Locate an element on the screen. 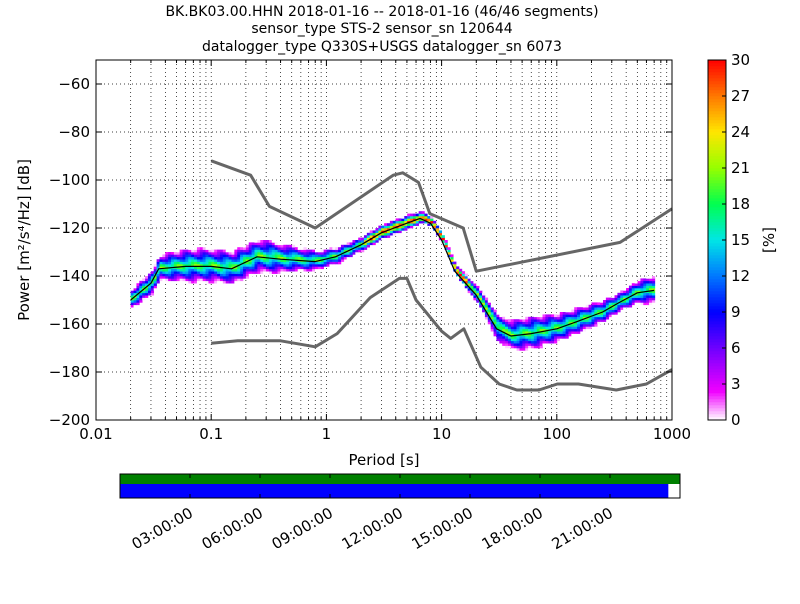 This screenshot has width=800, height=604. mean-curve is located at coordinates (392, 277).